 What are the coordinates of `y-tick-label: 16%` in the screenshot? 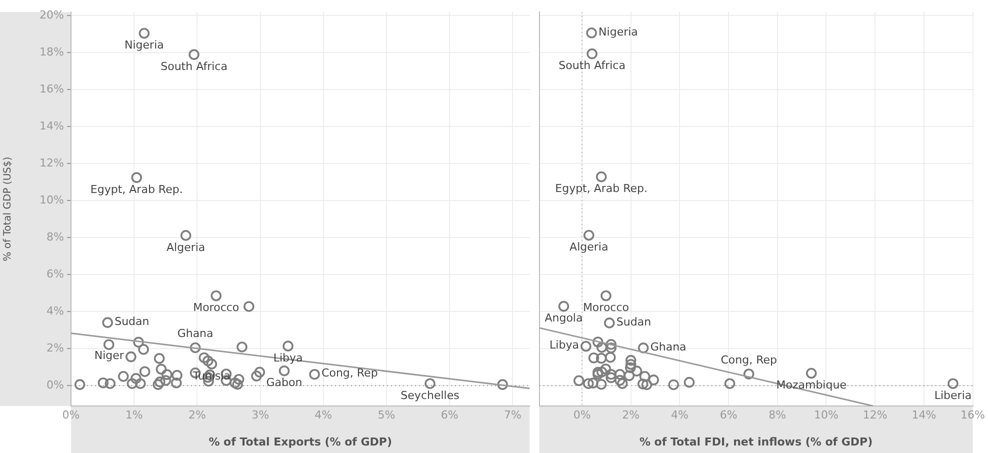 It's located at (52, 89).